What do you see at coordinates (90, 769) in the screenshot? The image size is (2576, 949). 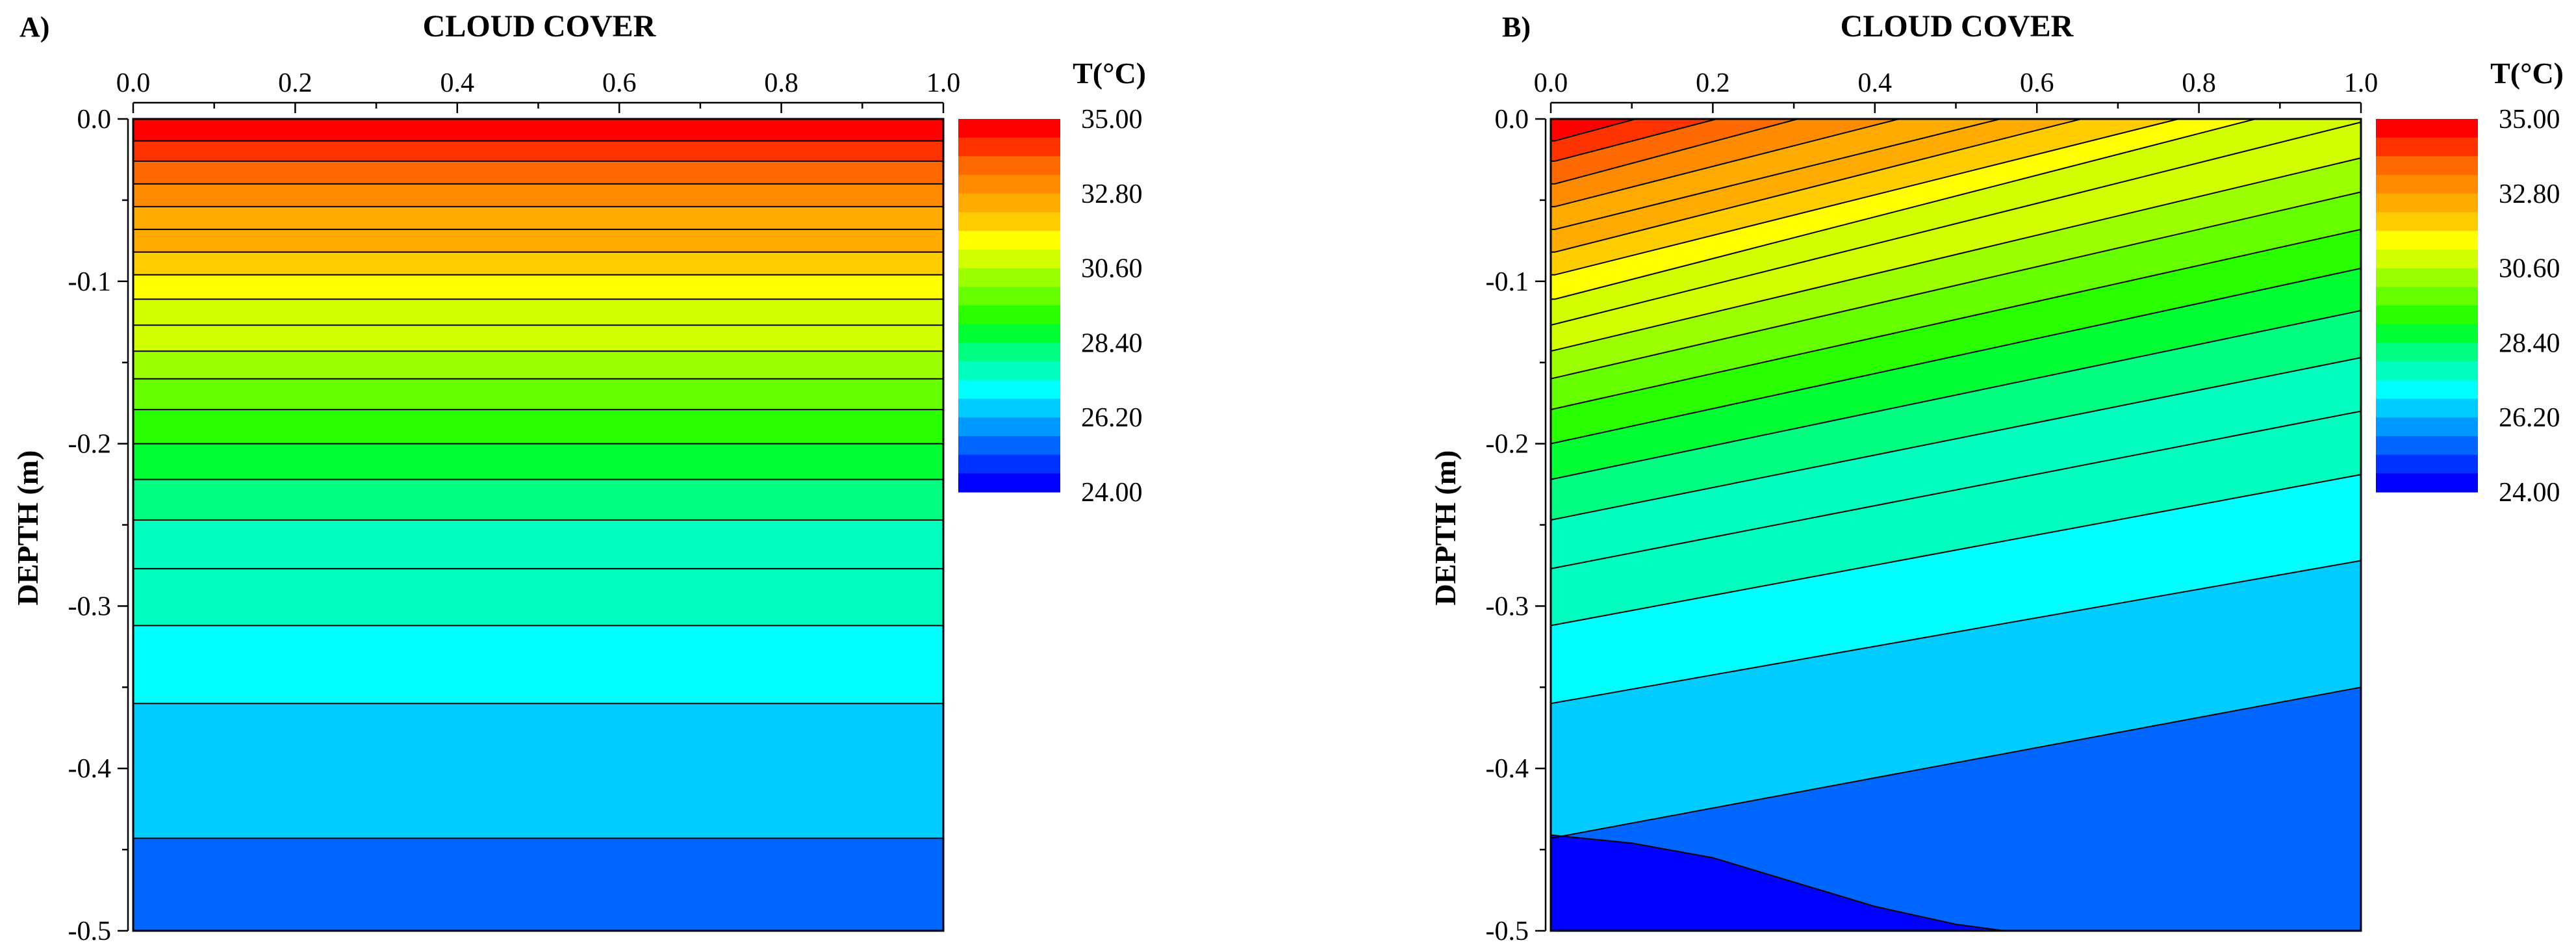 I see `y-tick-label: -0.4` at bounding box center [90, 769].